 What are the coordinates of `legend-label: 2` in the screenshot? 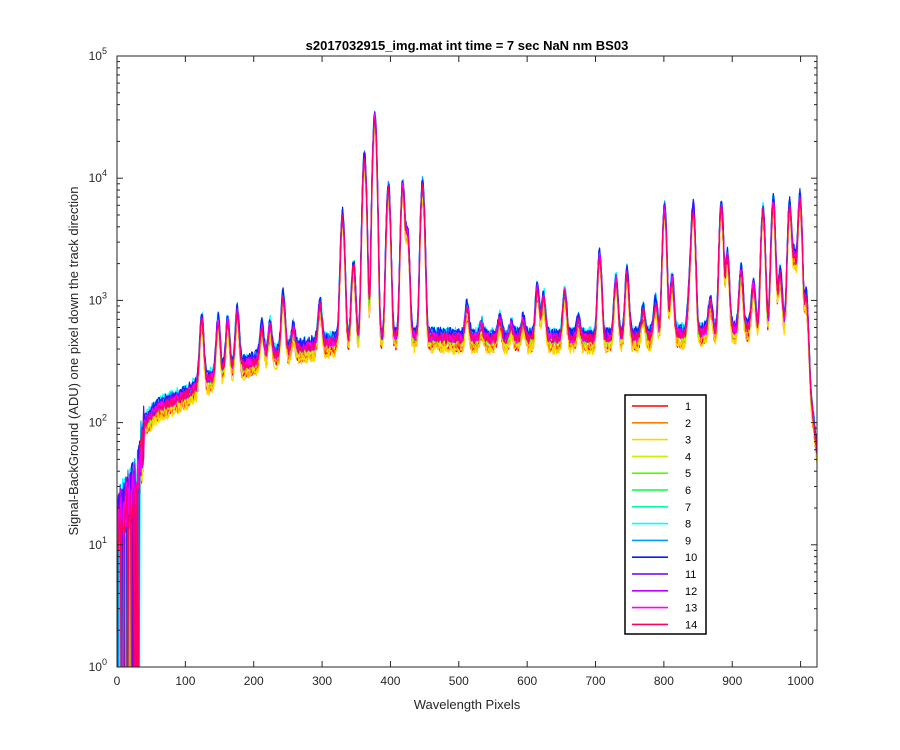 It's located at (688, 424).